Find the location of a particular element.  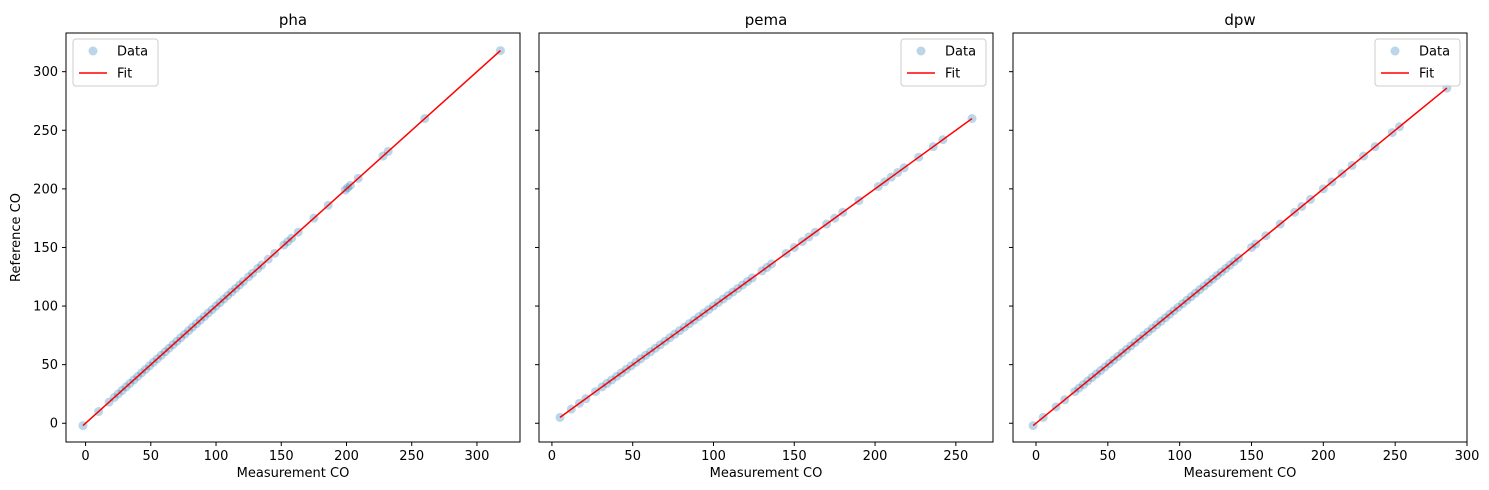

y-tick-label: 300 is located at coordinates (45, 72).